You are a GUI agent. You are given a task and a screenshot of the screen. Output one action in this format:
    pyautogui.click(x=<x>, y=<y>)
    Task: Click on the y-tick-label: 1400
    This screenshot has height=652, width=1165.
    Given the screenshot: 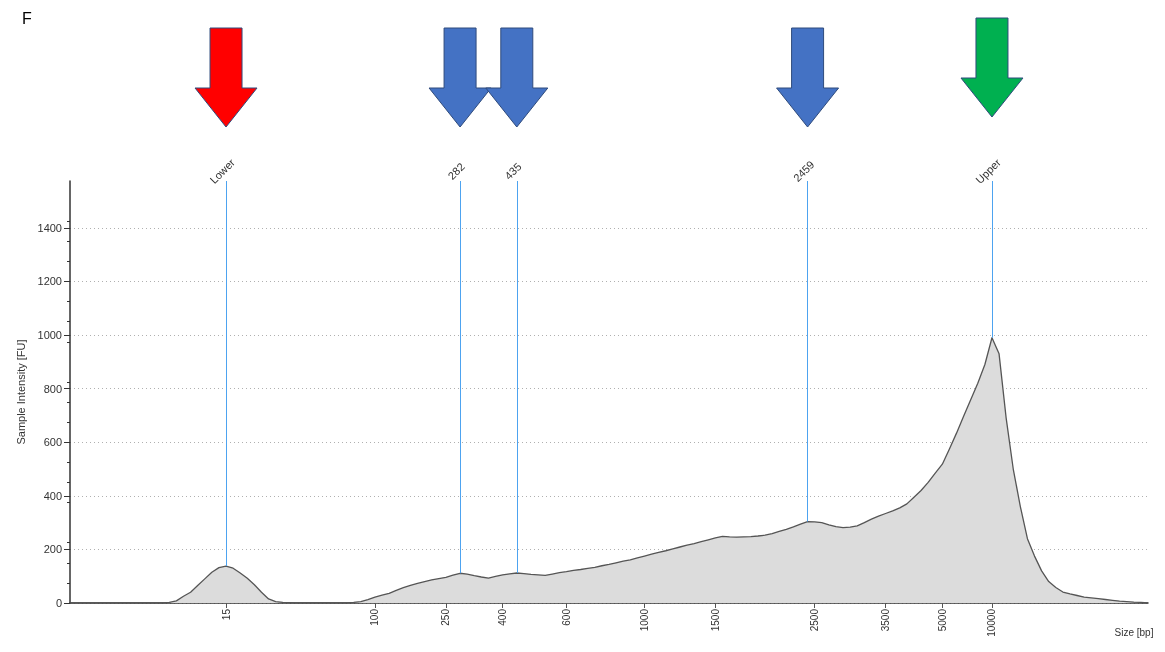 What is the action you would take?
    pyautogui.click(x=49, y=227)
    